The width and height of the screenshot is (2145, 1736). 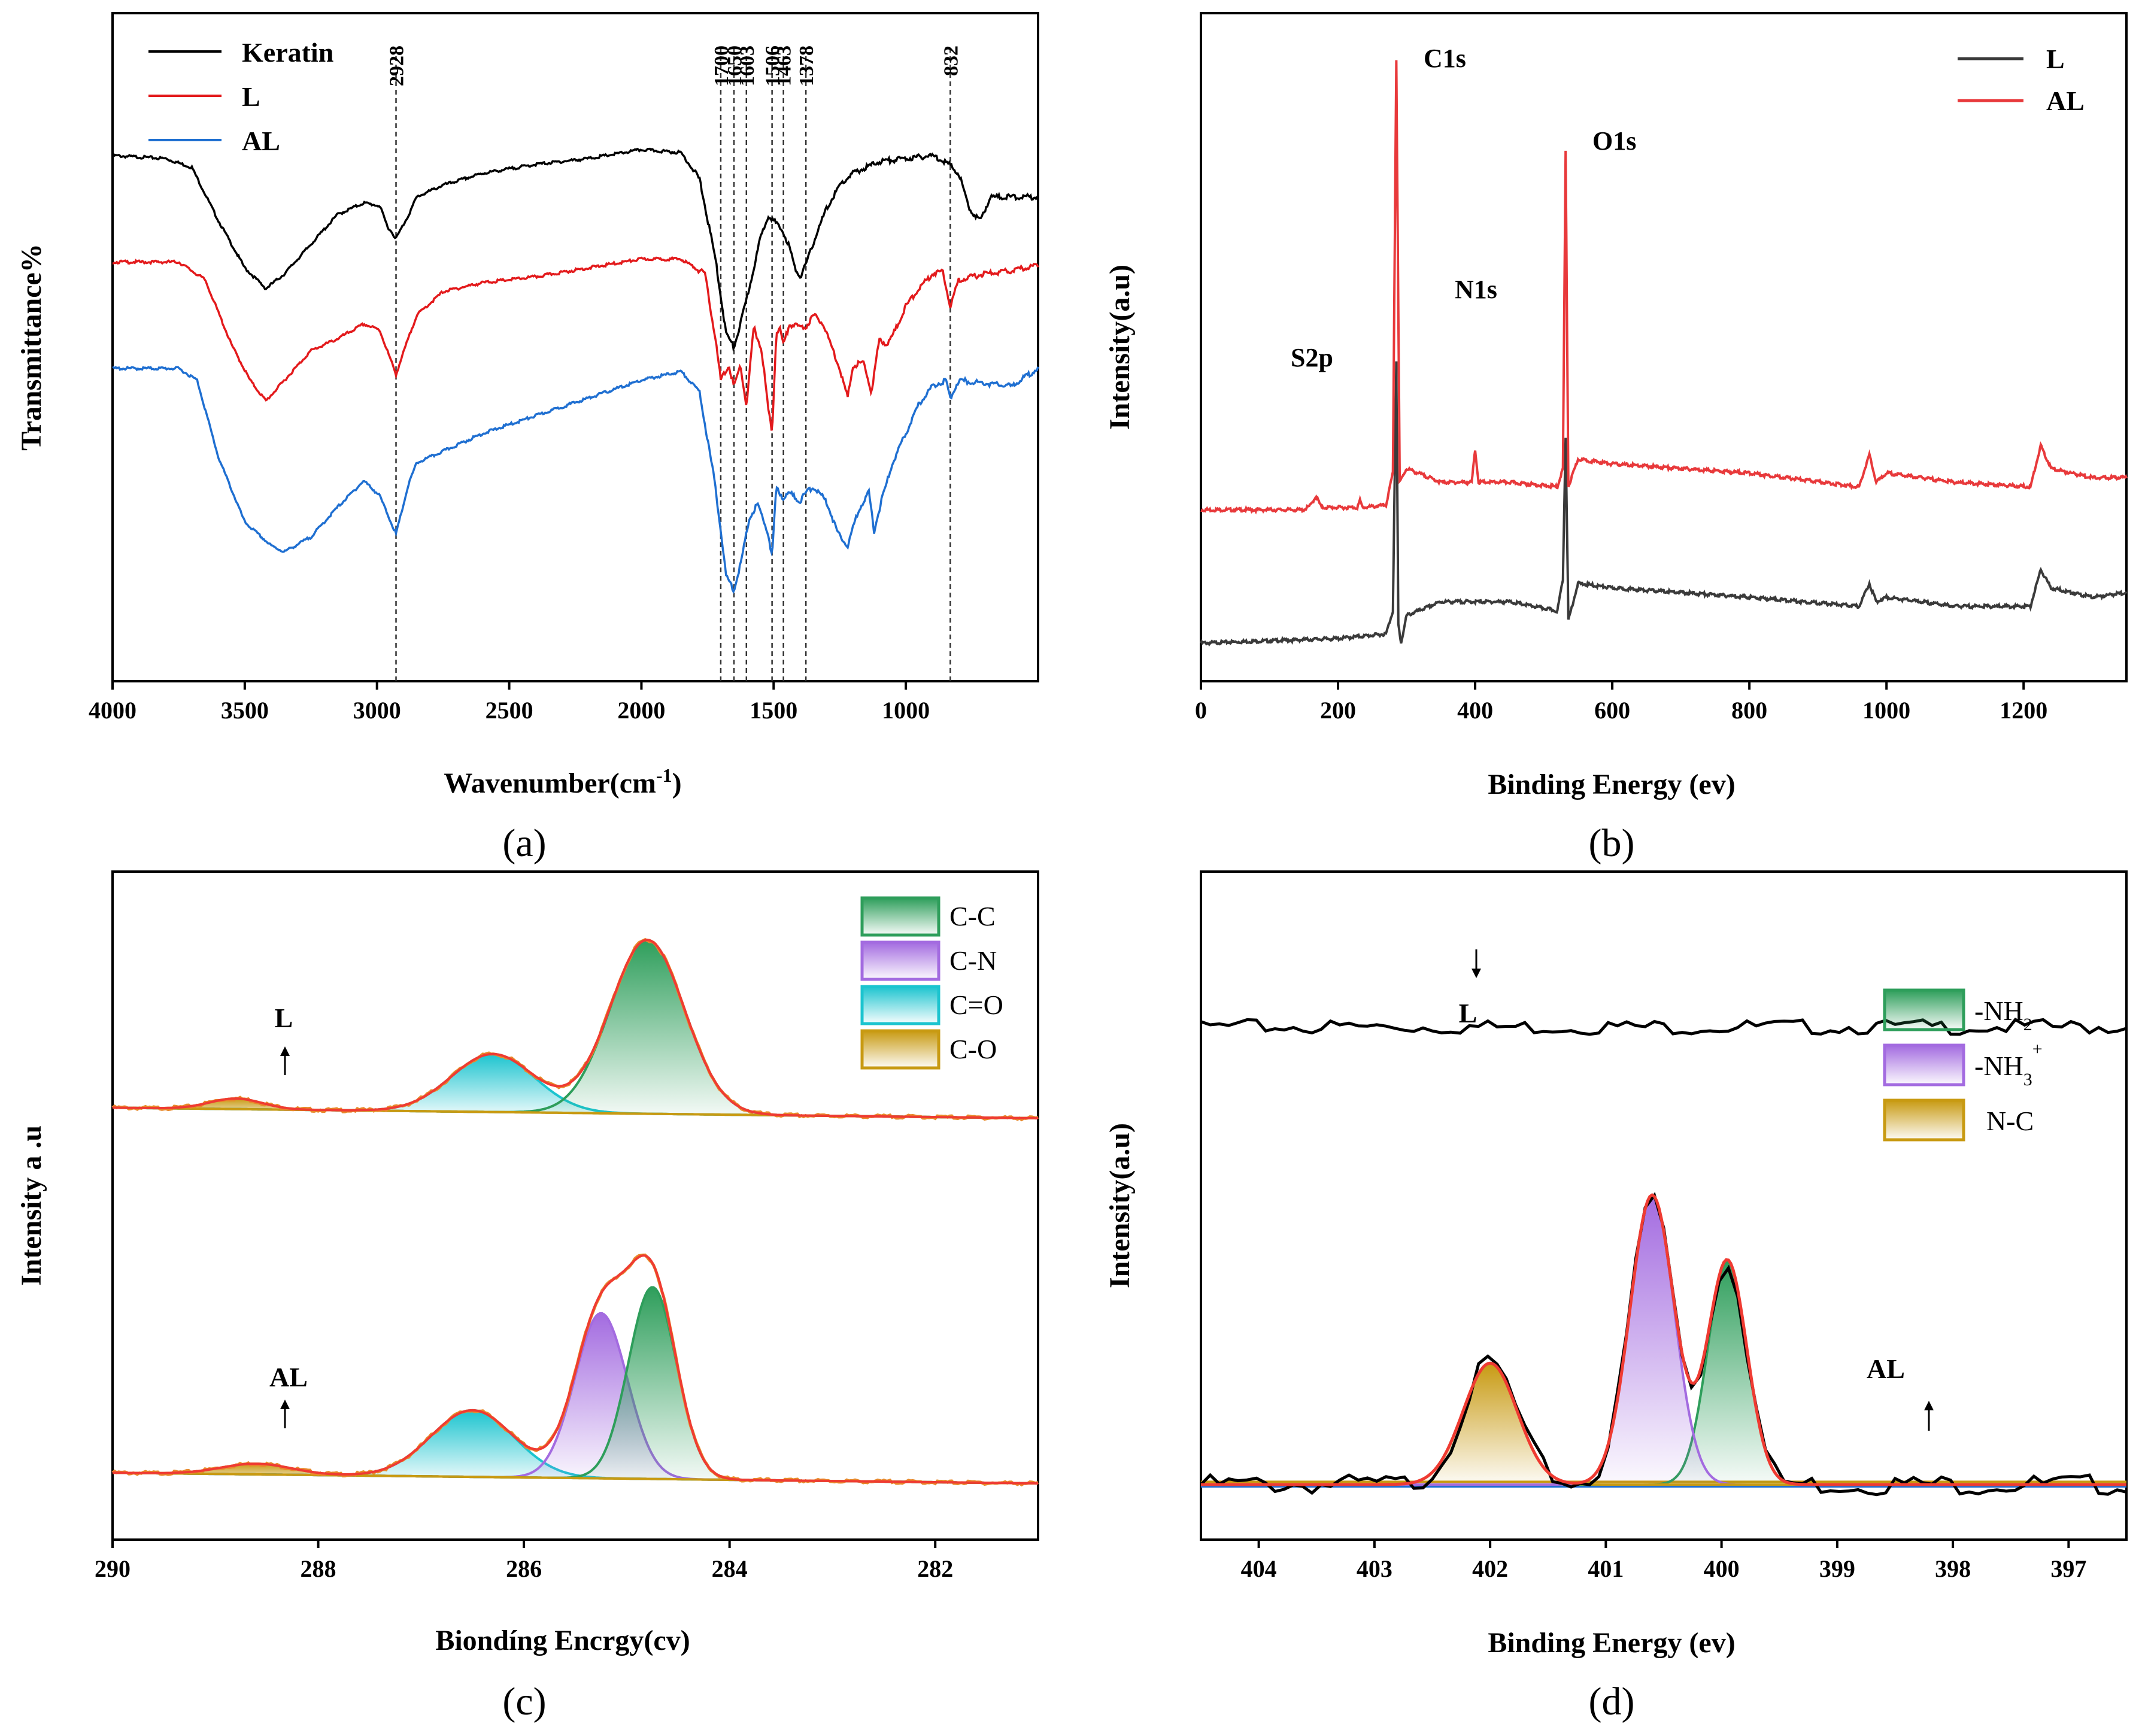 I want to click on reference-label-1463: 1463, so click(x=784, y=66).